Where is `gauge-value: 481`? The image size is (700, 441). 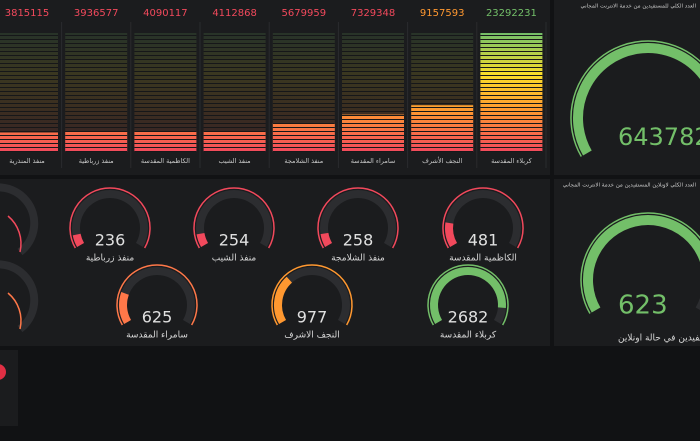 gauge-value: 481 is located at coordinates (483, 240).